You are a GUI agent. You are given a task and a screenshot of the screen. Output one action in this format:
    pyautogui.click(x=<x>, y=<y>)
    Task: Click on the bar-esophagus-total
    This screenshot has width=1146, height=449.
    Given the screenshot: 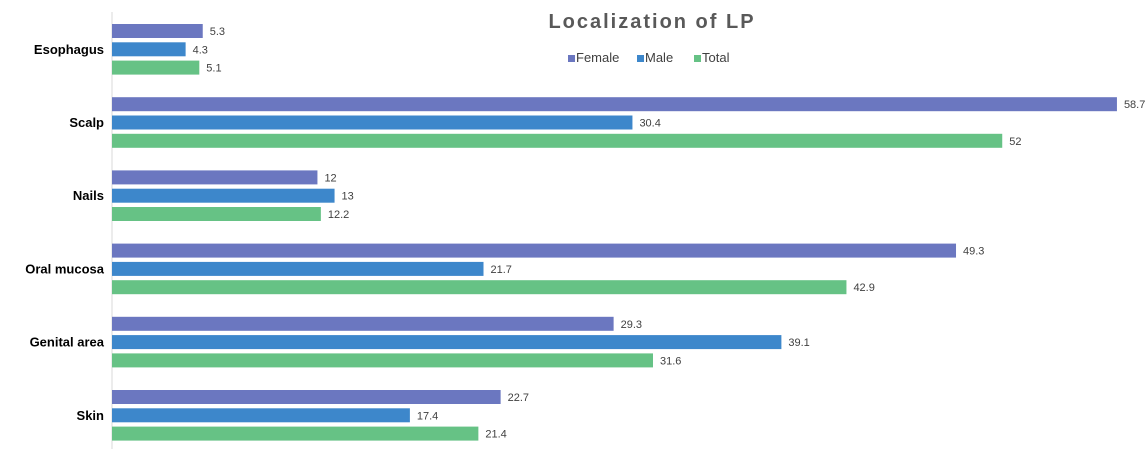 What is the action you would take?
    pyautogui.click(x=156, y=67)
    